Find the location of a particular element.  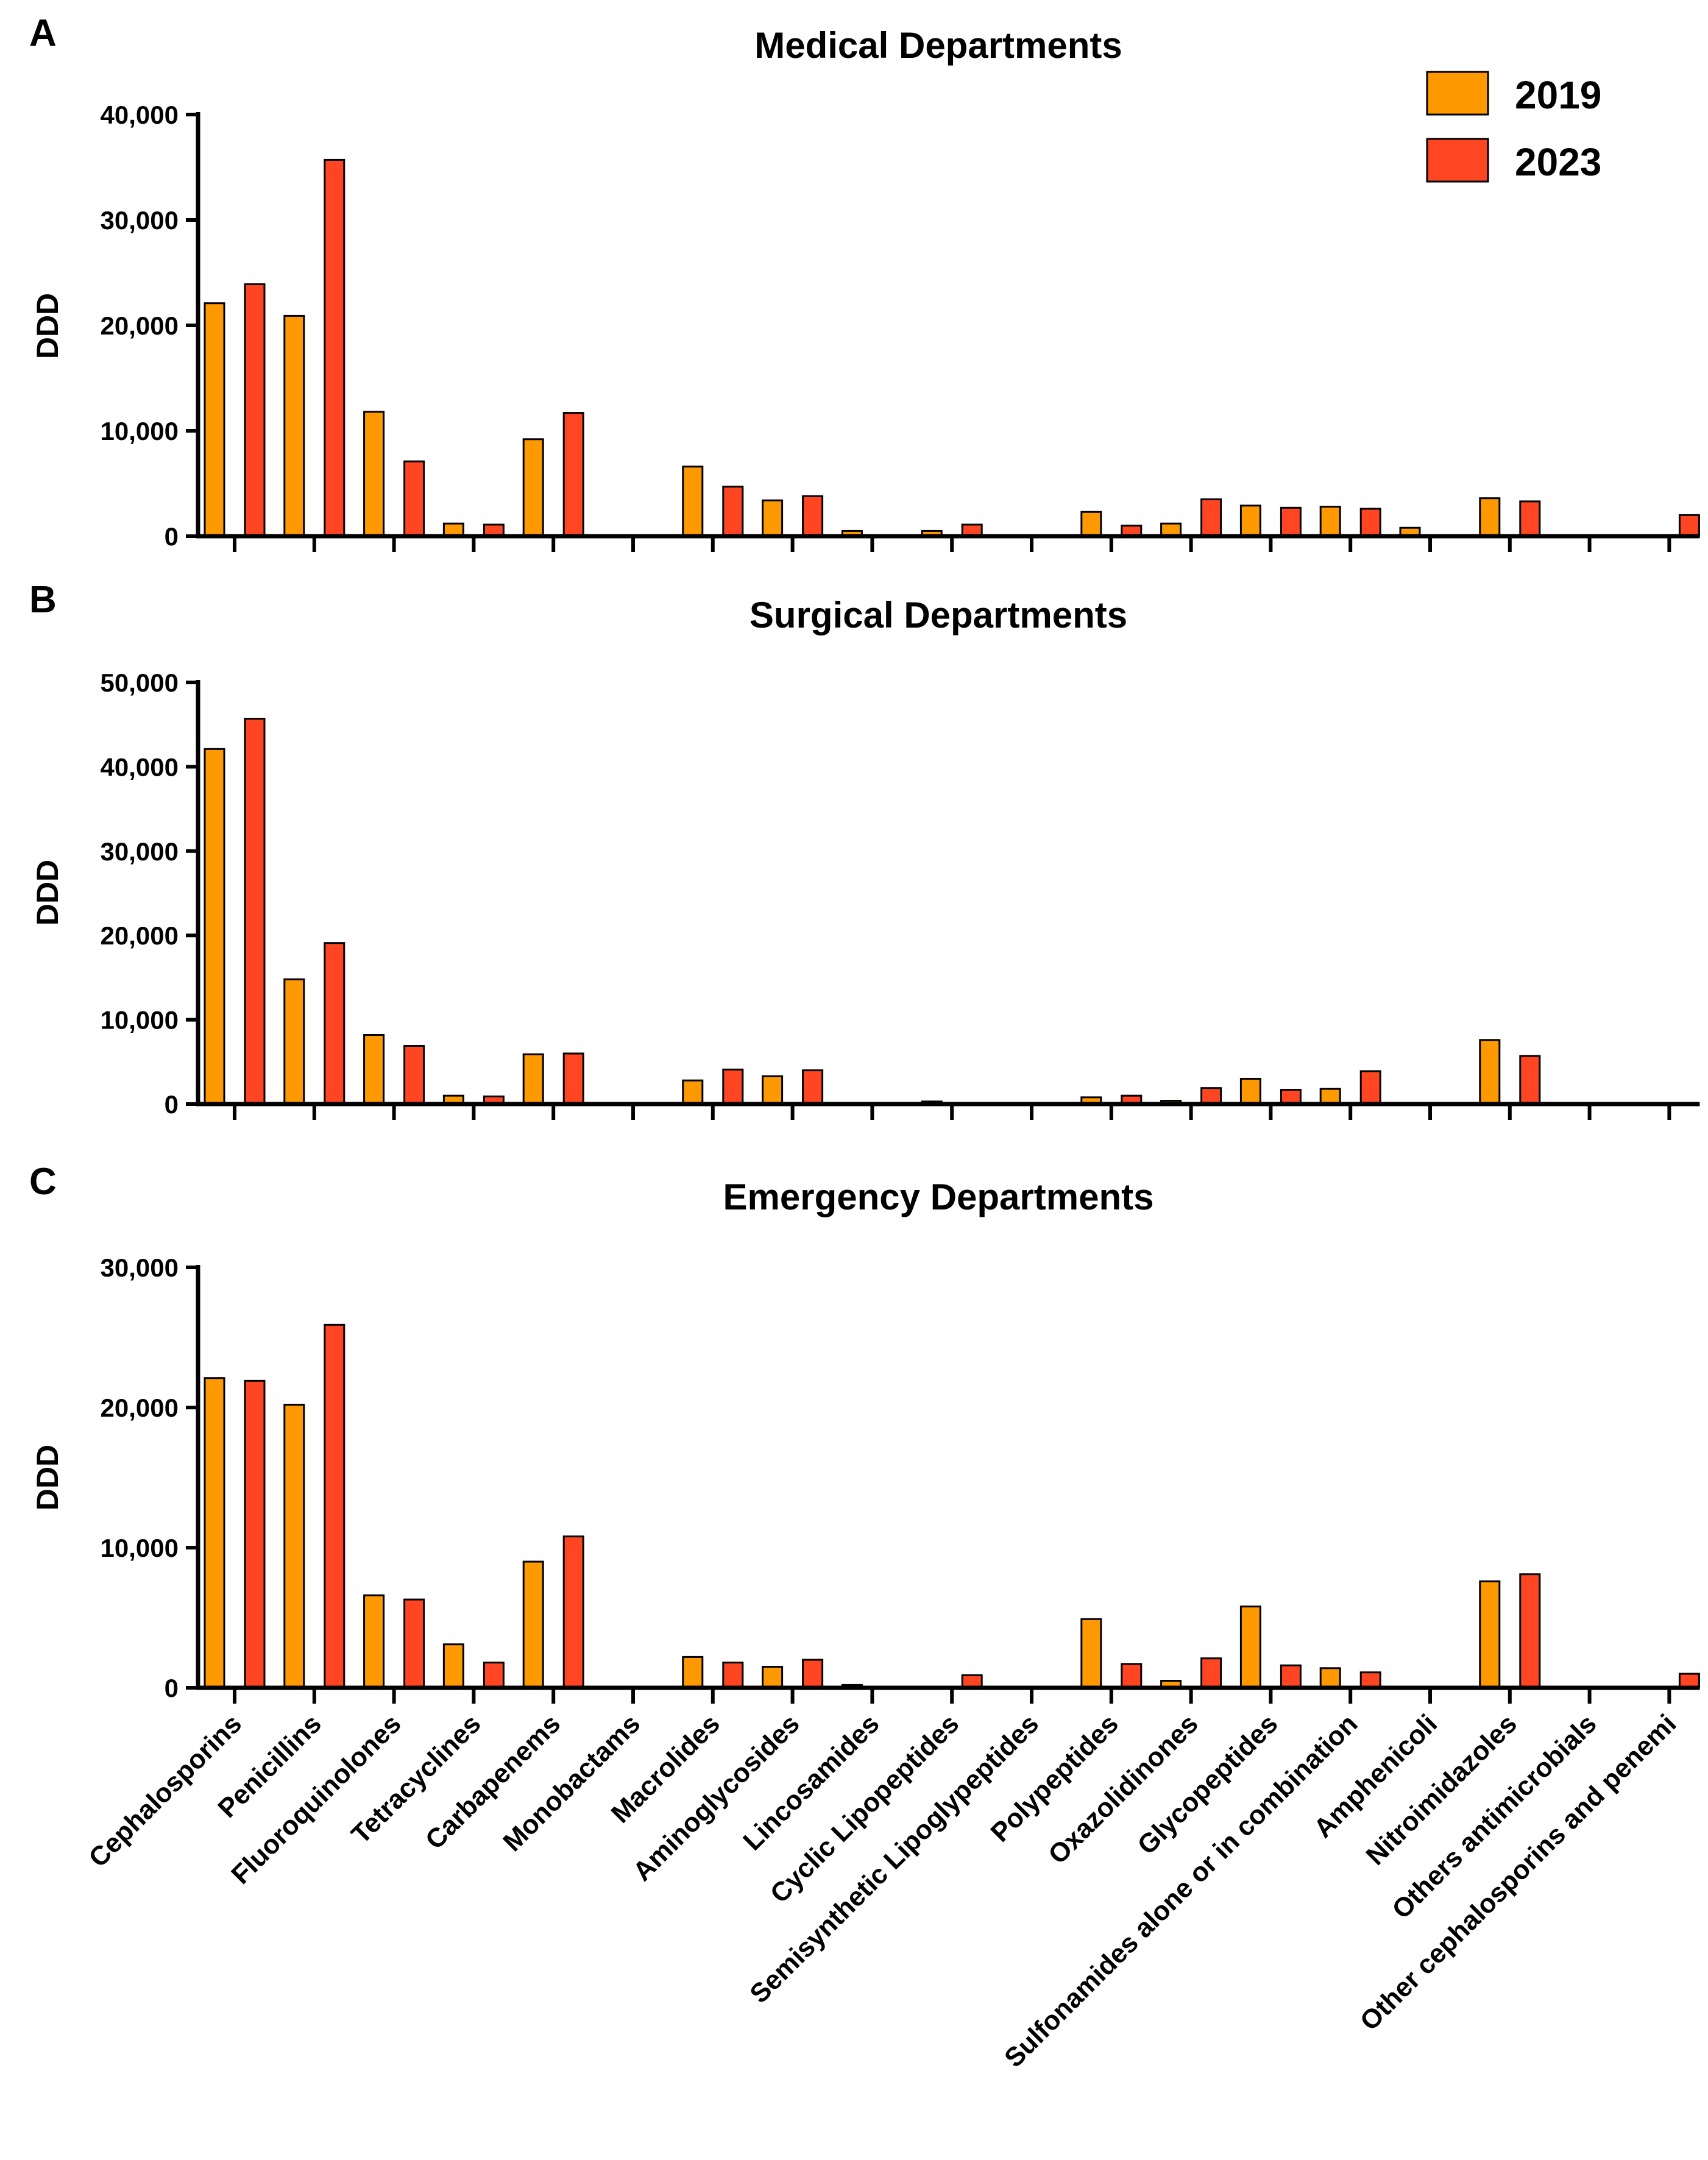

panel-letter: B is located at coordinates (43, 600).